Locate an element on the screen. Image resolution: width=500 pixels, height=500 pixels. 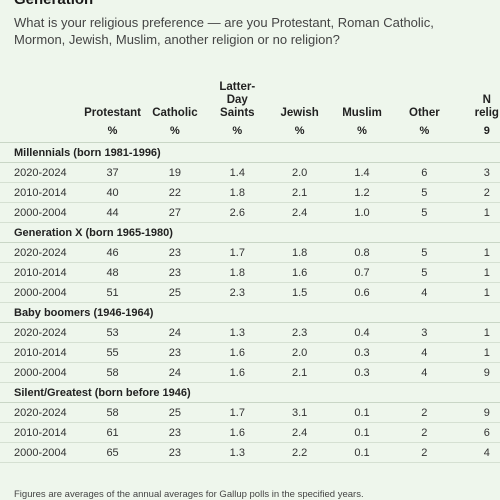
table-cell: 9 is located at coordinates (477, 372).